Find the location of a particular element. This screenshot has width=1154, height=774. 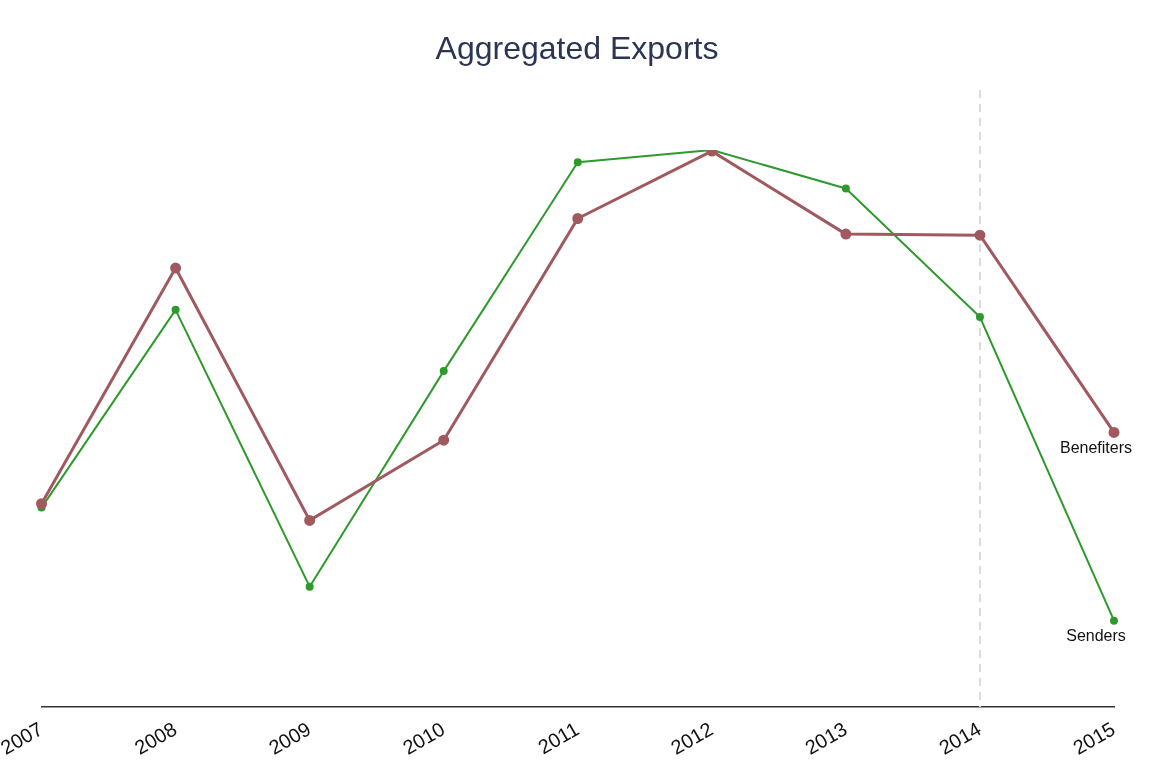

x-tick-label: 2012 is located at coordinates (692, 738).